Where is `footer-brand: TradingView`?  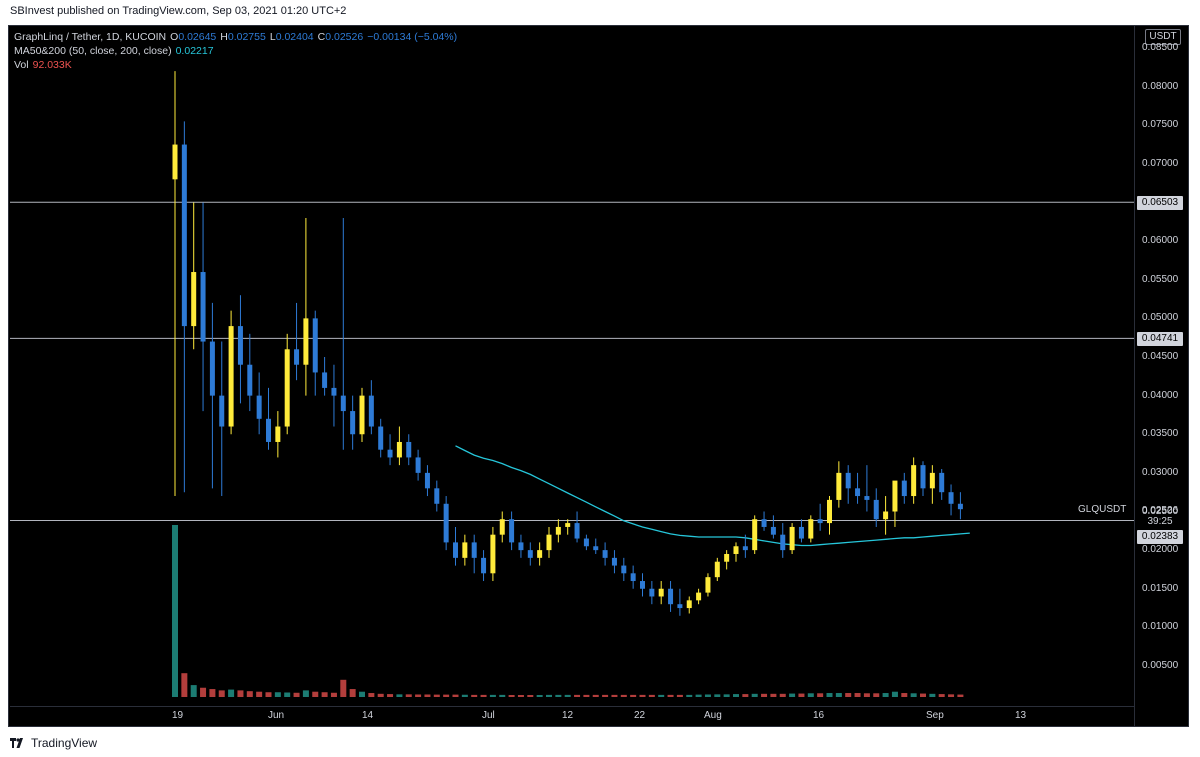
footer-brand: TradingView is located at coordinates (53, 743).